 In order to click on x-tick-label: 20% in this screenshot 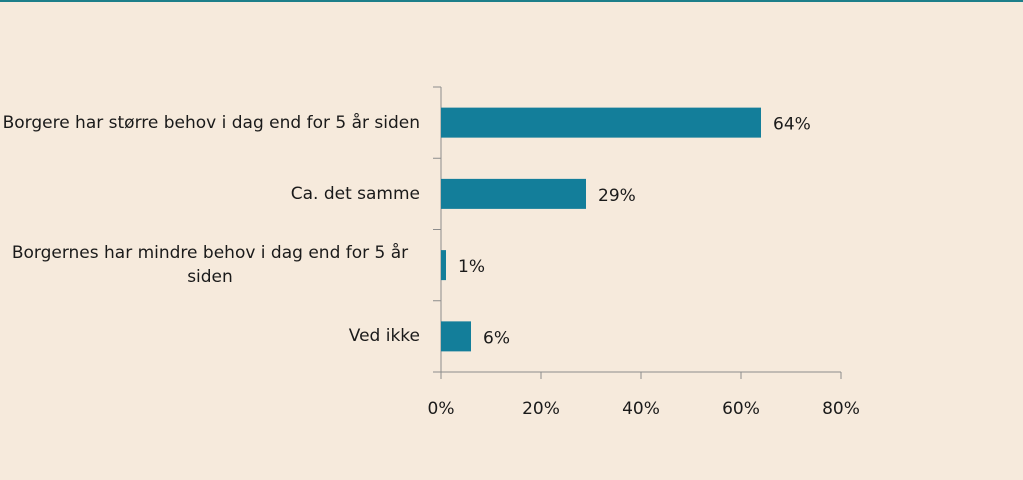, I will do `click(541, 409)`.